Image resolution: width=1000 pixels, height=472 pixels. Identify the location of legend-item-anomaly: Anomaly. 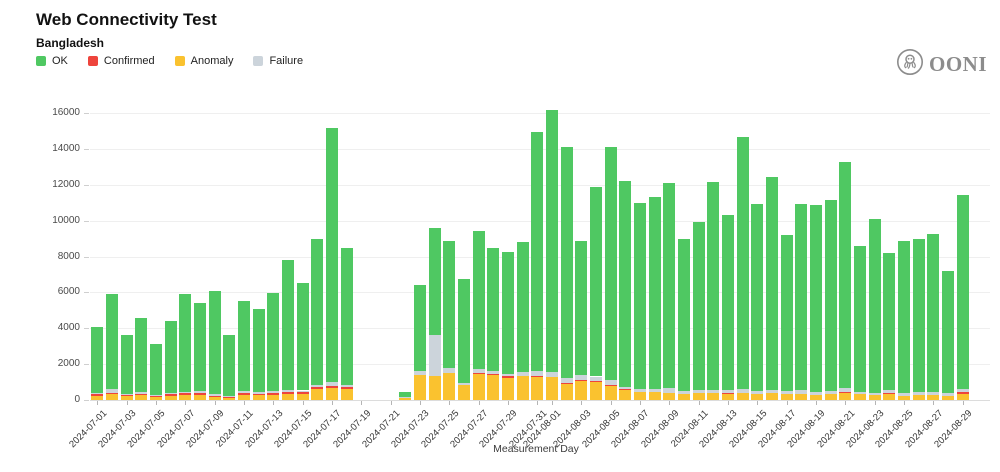
(204, 61).